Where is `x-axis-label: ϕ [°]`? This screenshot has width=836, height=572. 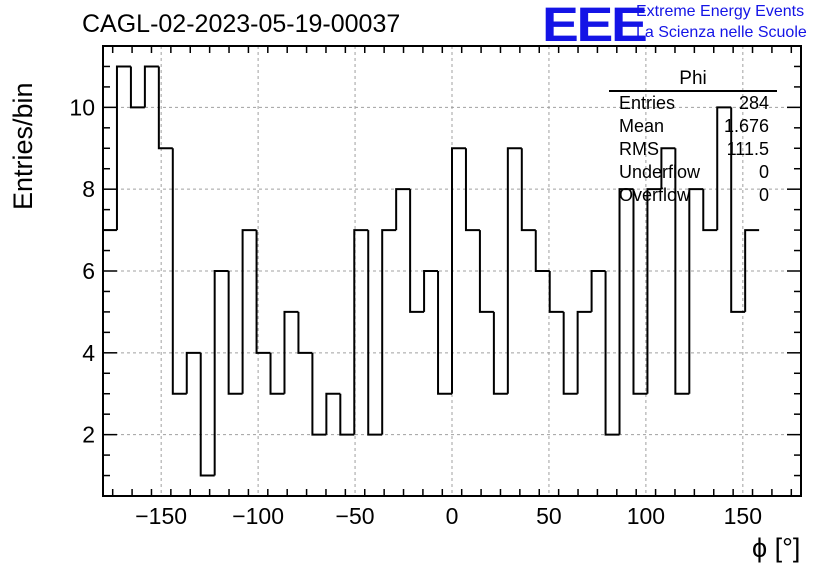 x-axis-label: ϕ [°] is located at coordinates (776, 548).